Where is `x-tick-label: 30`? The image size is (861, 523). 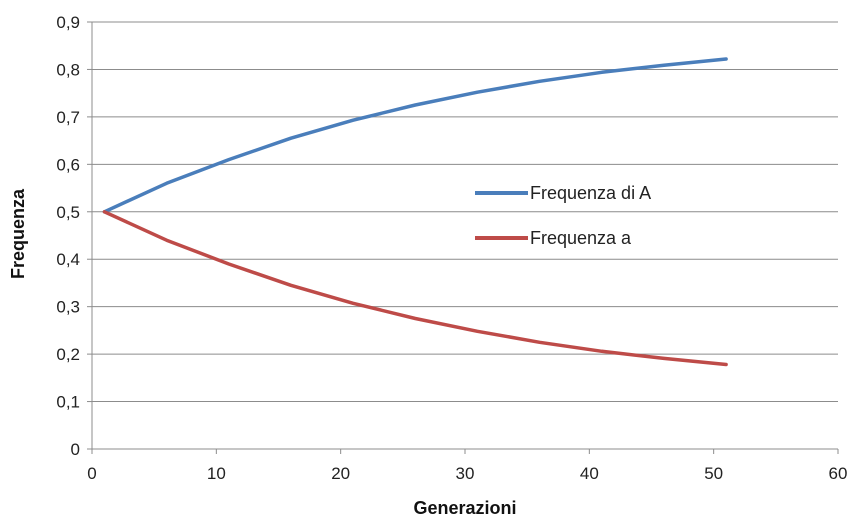
x-tick-label: 30 is located at coordinates (465, 473).